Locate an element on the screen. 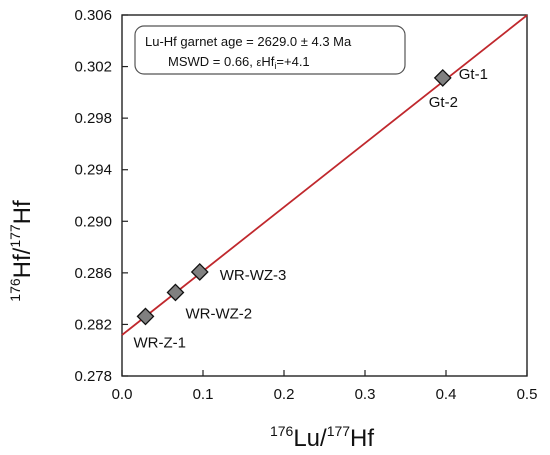 Image resolution: width=550 pixels, height=455 pixels. x-axis-sup-176: 176 is located at coordinates (282, 431).